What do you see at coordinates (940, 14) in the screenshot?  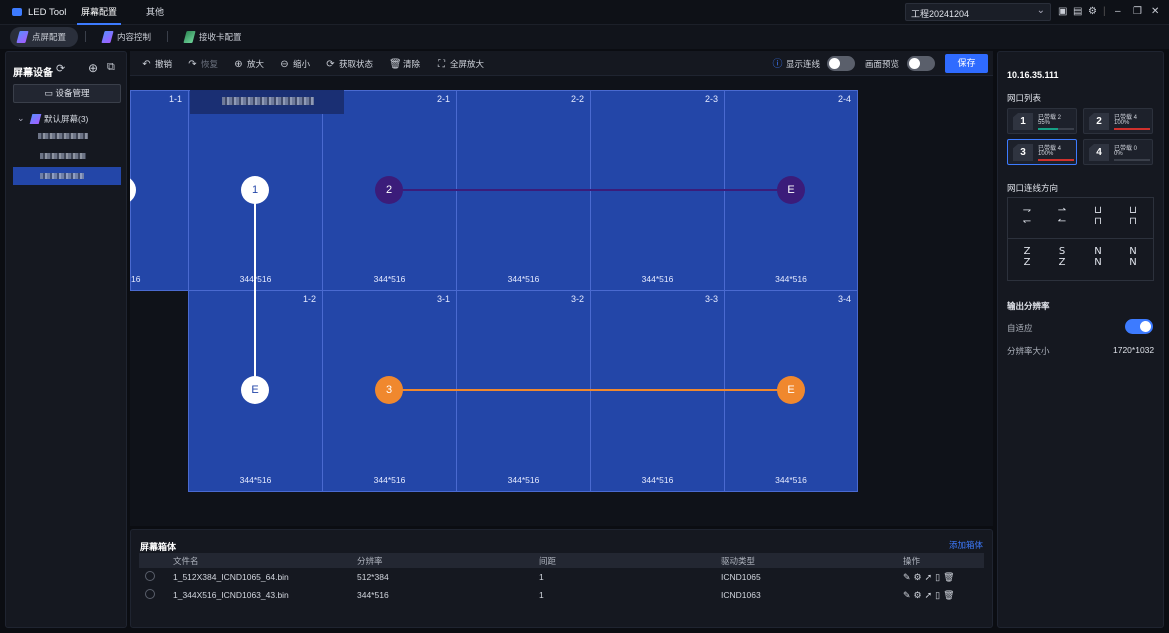 I see `project-name: 工程20241204` at bounding box center [940, 14].